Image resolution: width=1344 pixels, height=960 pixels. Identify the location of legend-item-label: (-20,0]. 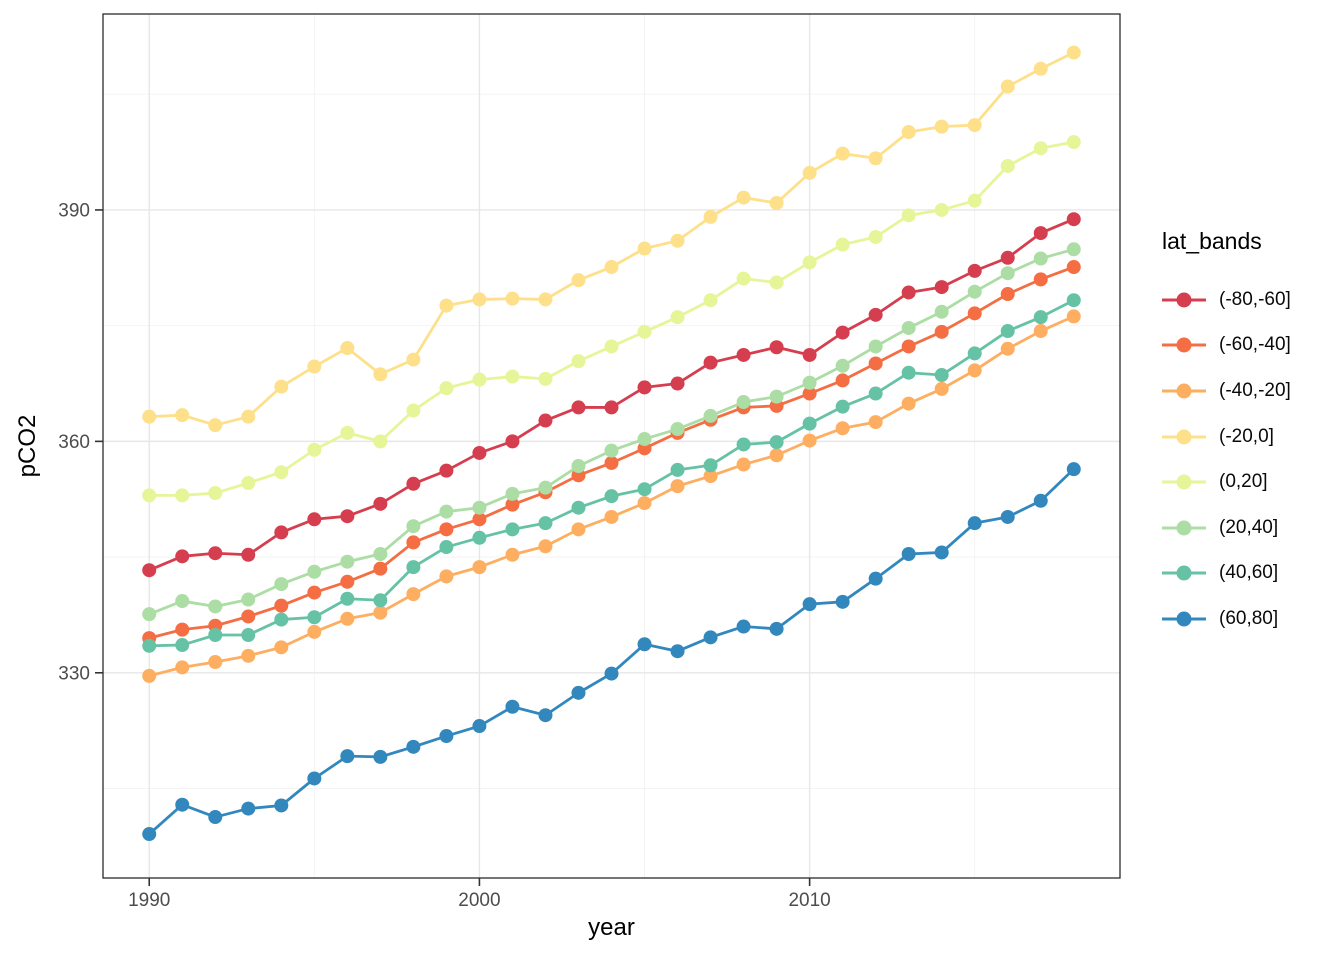
(1246, 436).